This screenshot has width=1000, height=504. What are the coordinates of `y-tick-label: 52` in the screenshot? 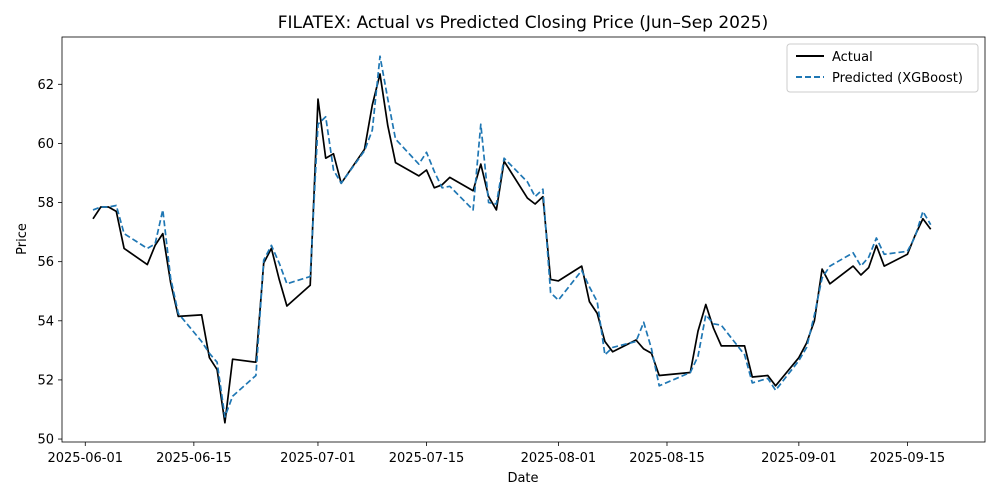 It's located at (45, 380).